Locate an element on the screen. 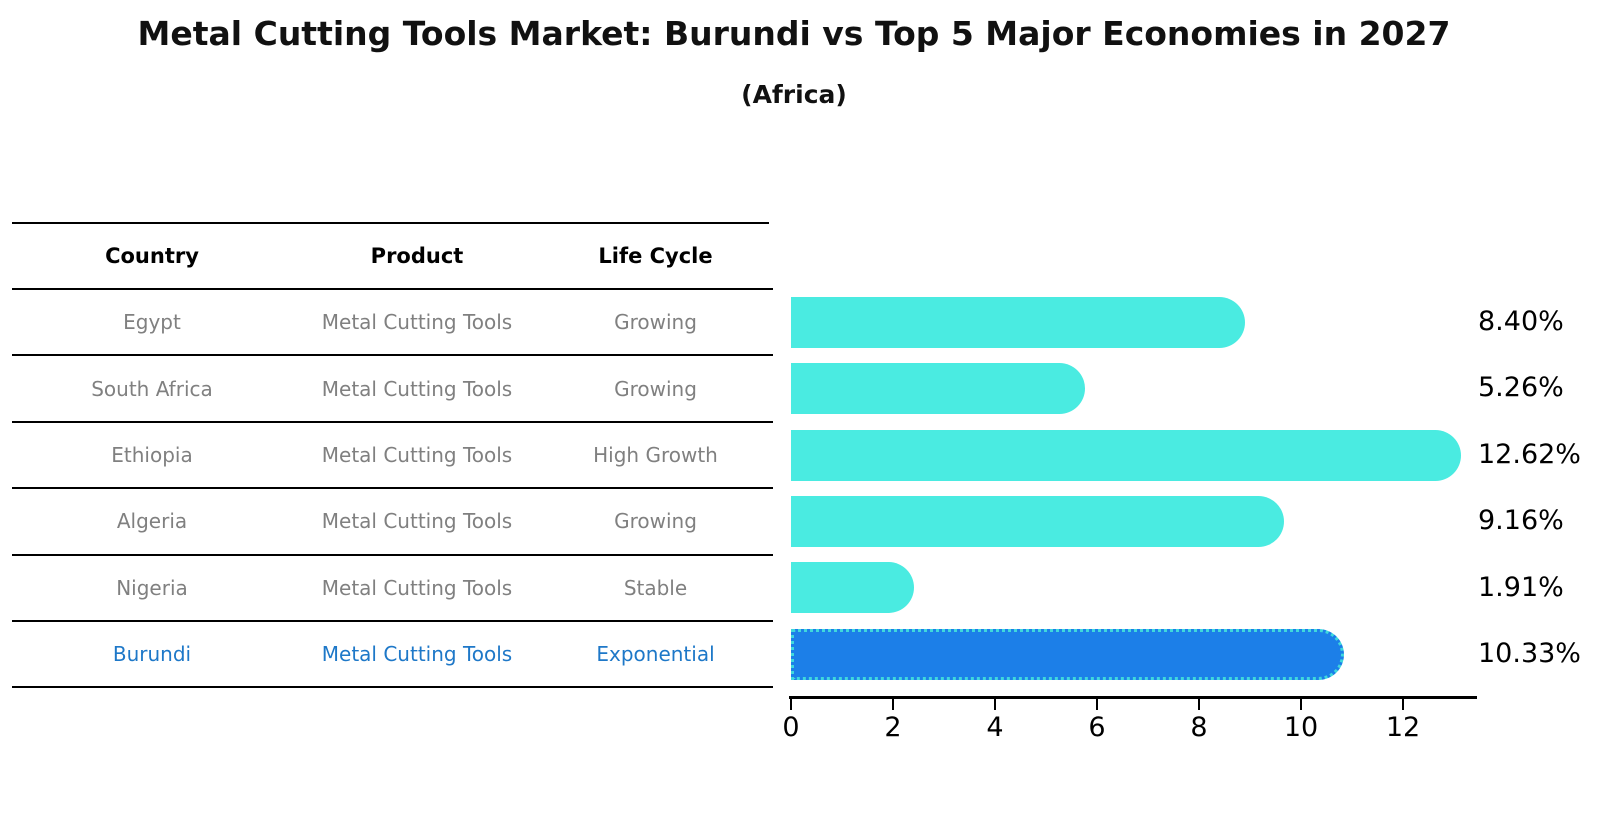 Image resolution: width=1604 pixels, height=823 pixels. table-cell-country: South Africa is located at coordinates (152, 388).